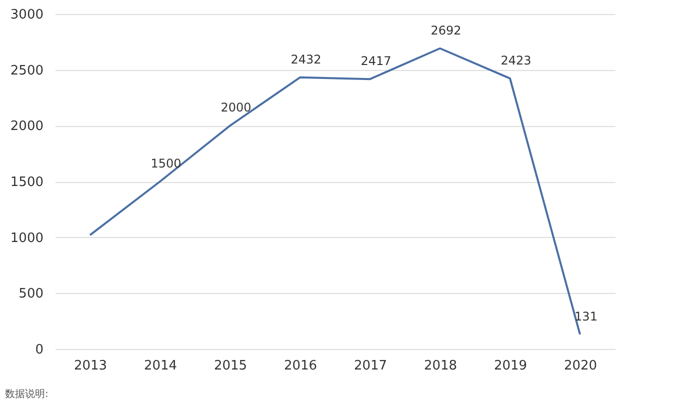 This screenshot has width=700, height=400. I want to click on text: 数据说明:, so click(26, 394).